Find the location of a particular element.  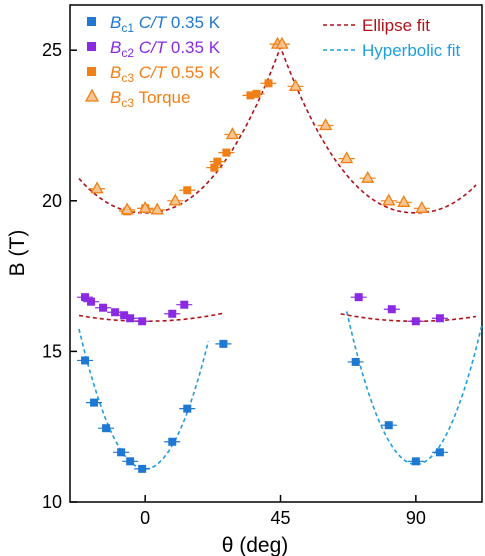

legend-label-2: Bc3 C/T 0.55 K is located at coordinates (165, 74).